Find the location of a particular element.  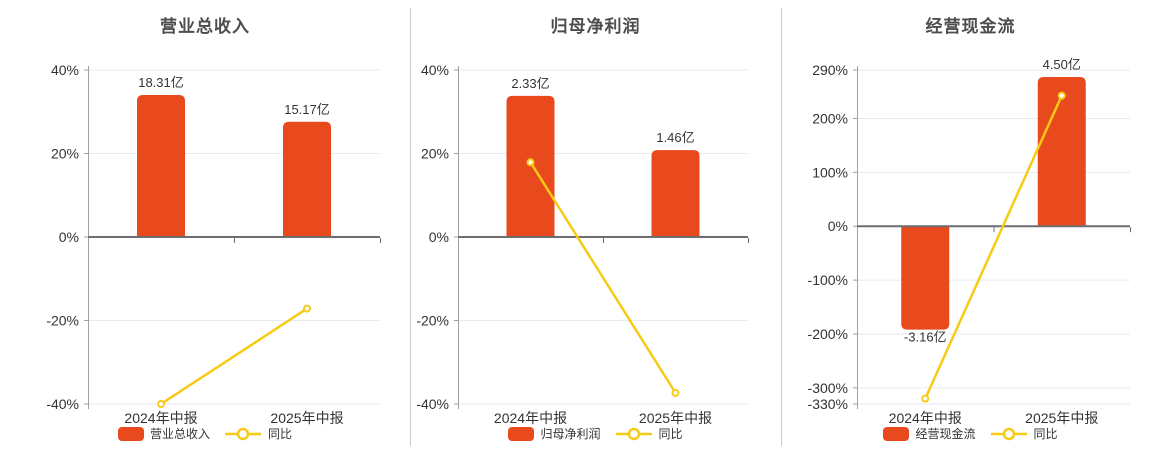

legend-net-profit: 归母净利润 同比 is located at coordinates (595, 434).